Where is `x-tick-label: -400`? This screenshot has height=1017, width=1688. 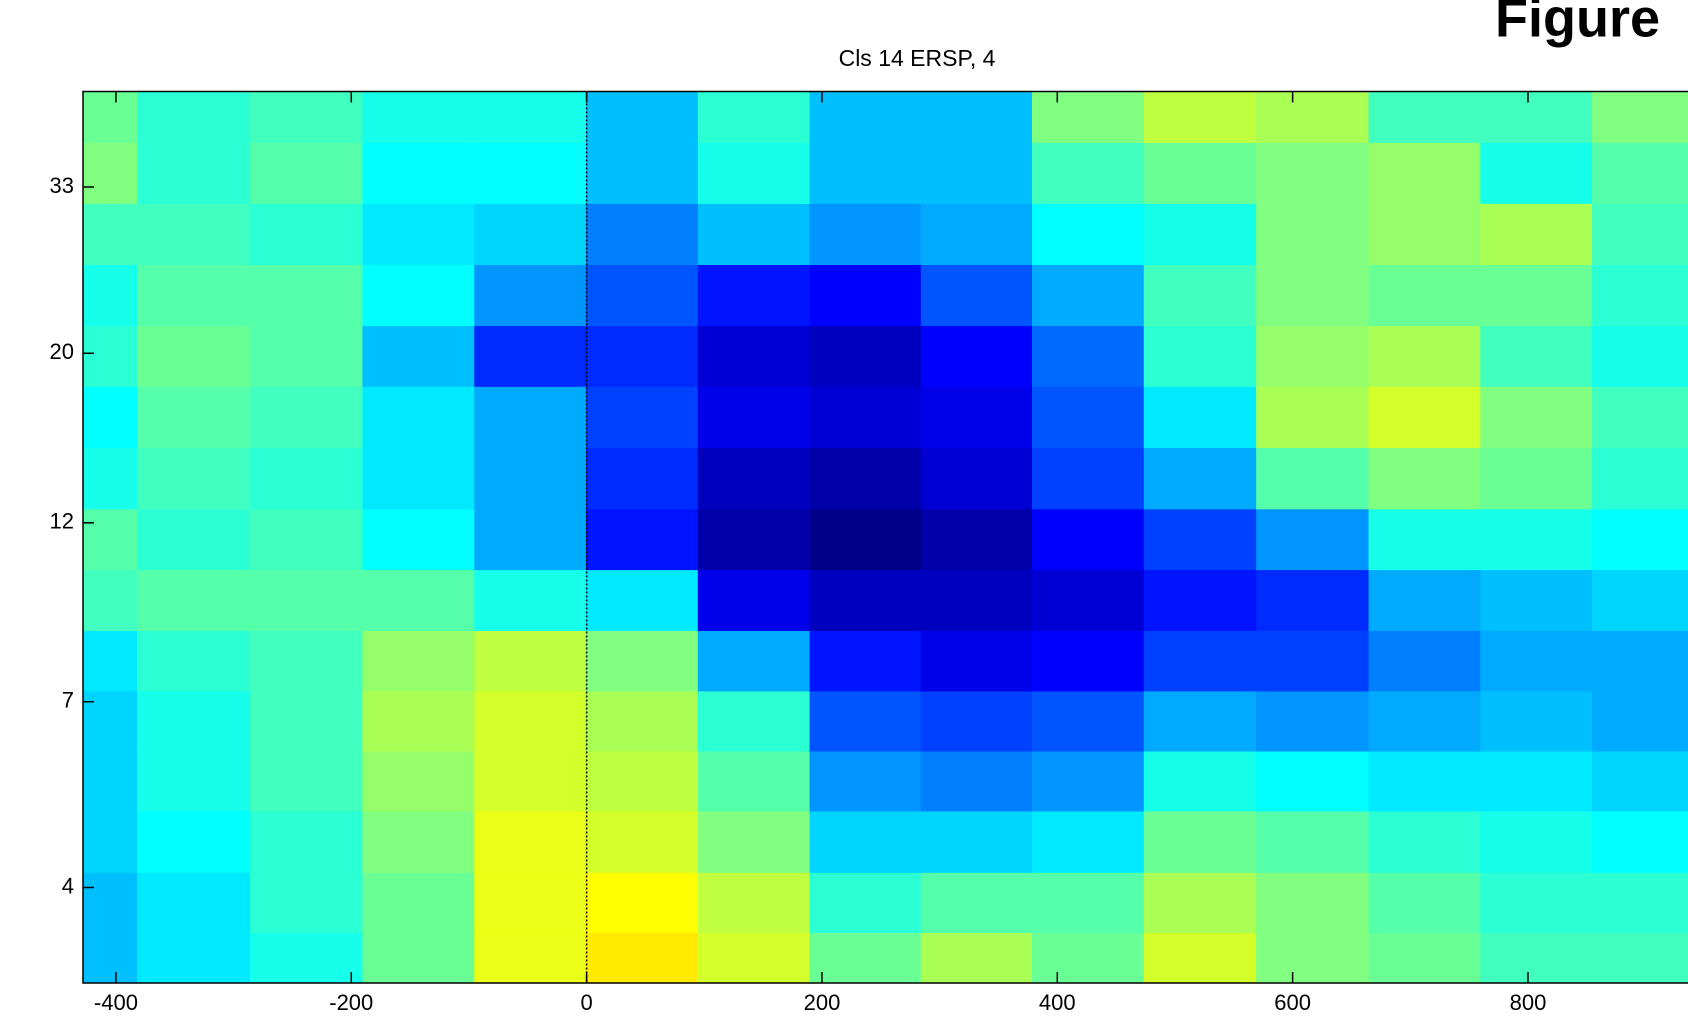
x-tick-label: -400 is located at coordinates (116, 1002).